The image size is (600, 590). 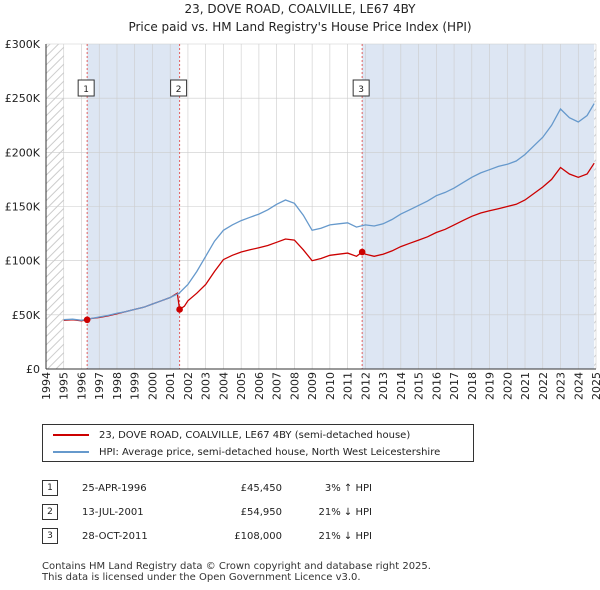 I want to click on y-tick-label: £50K, so click(x=26, y=315).